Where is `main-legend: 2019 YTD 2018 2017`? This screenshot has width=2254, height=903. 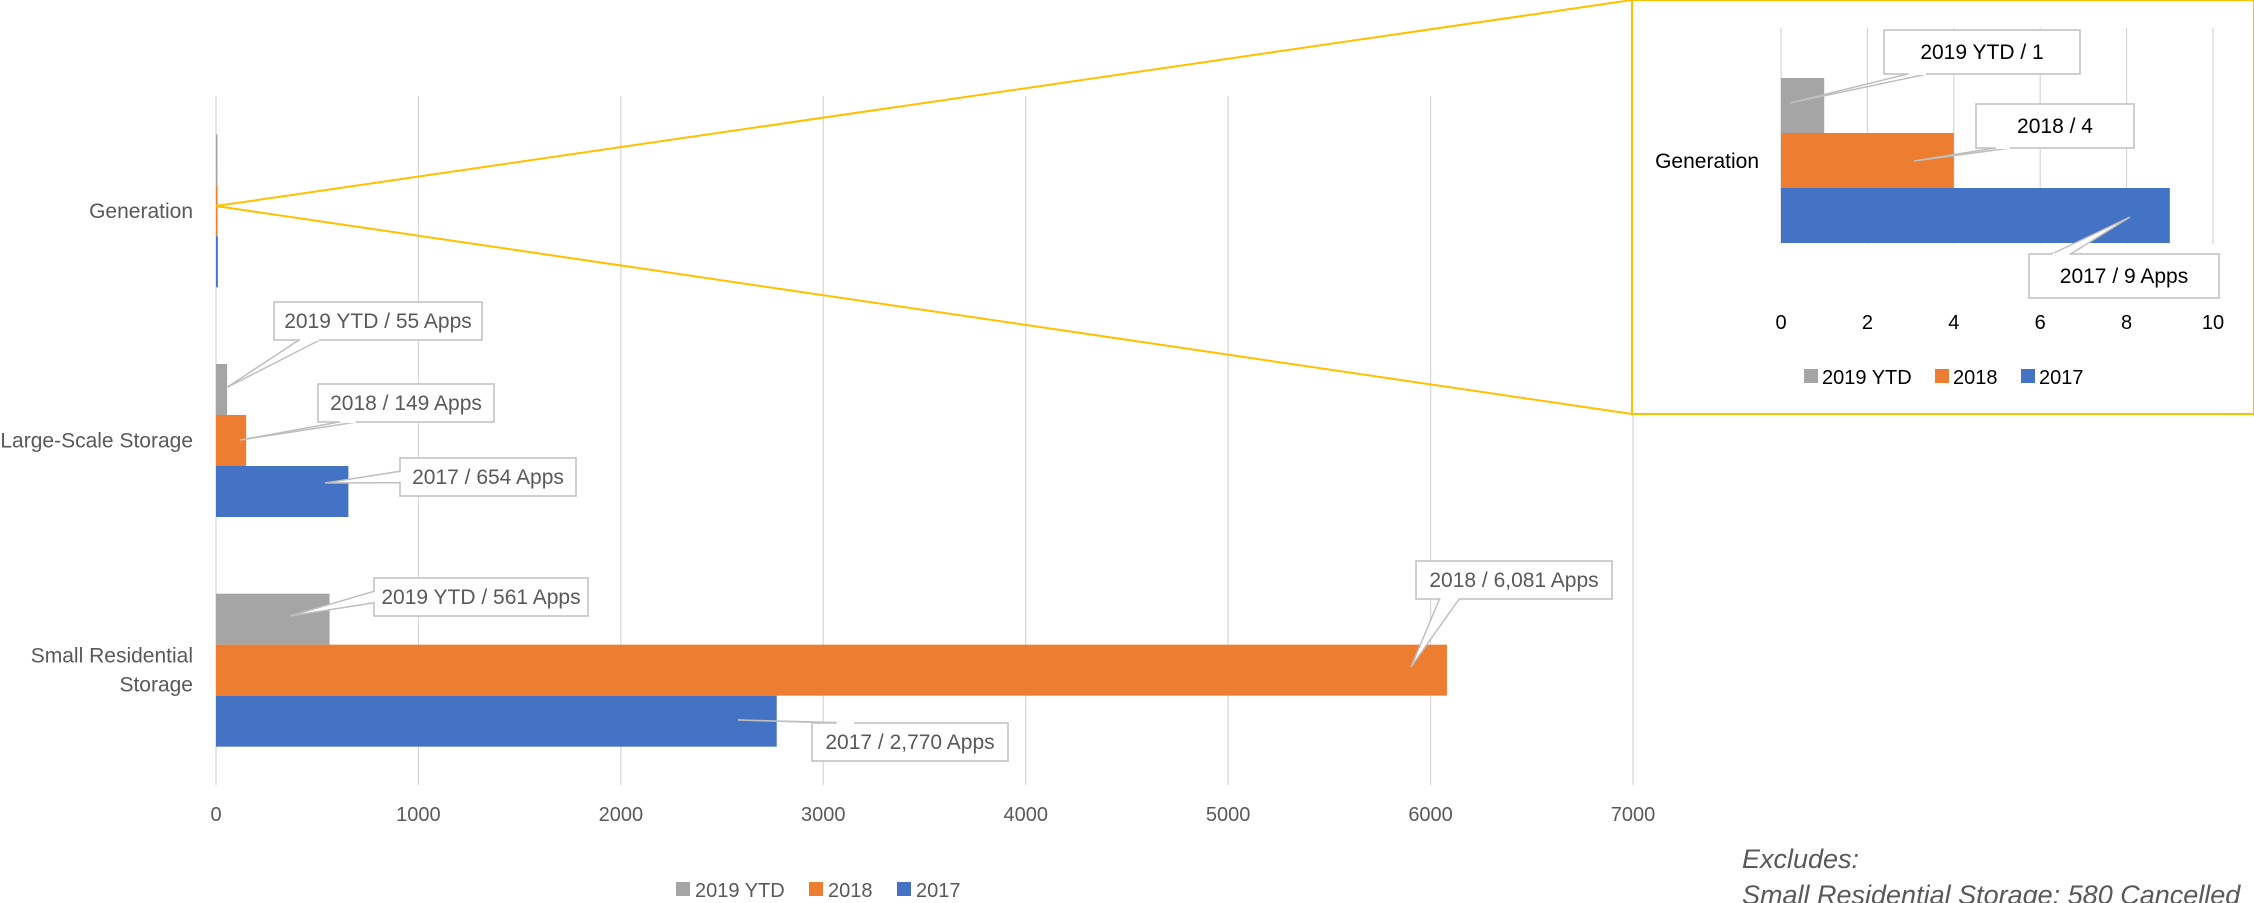
main-legend: 2019 YTD 2018 2017 is located at coordinates (818, 891).